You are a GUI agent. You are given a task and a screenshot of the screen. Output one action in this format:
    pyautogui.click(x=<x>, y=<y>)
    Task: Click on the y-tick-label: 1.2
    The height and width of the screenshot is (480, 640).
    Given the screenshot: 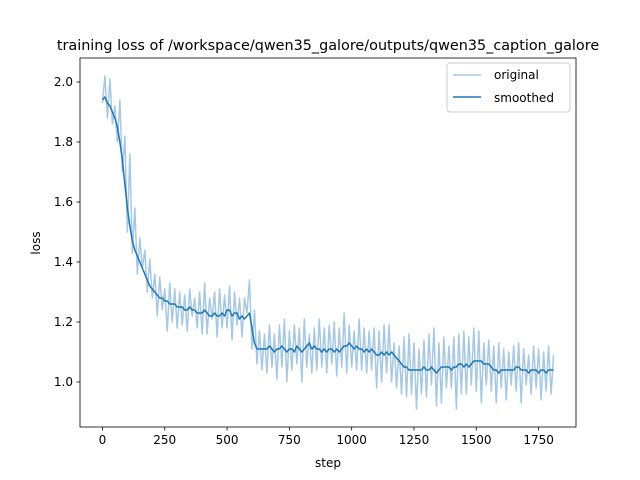 What is the action you would take?
    pyautogui.click(x=63, y=322)
    